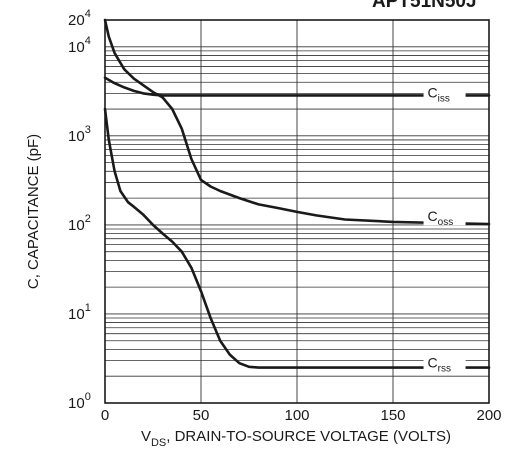  Describe the element at coordinates (33, 211) in the screenshot. I see `y-axis-title: C, CAPACITANCE (pF)` at that location.